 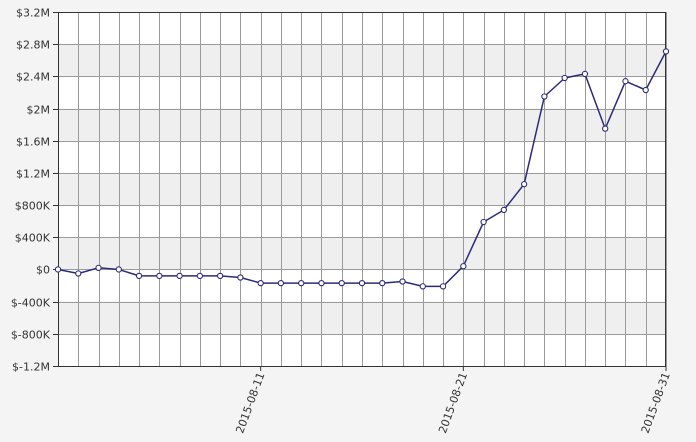 What do you see at coordinates (33, 77) in the screenshot?
I see `y-tick-label: $2.4M` at bounding box center [33, 77].